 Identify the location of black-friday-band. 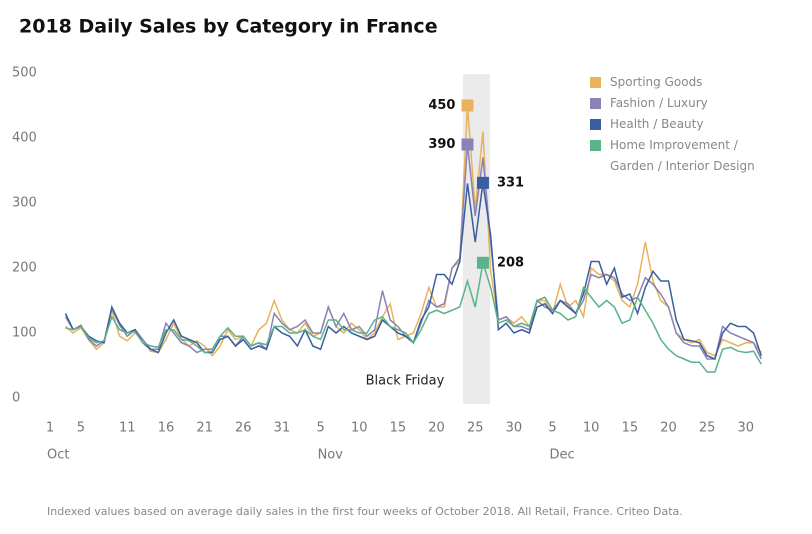
(476, 239).